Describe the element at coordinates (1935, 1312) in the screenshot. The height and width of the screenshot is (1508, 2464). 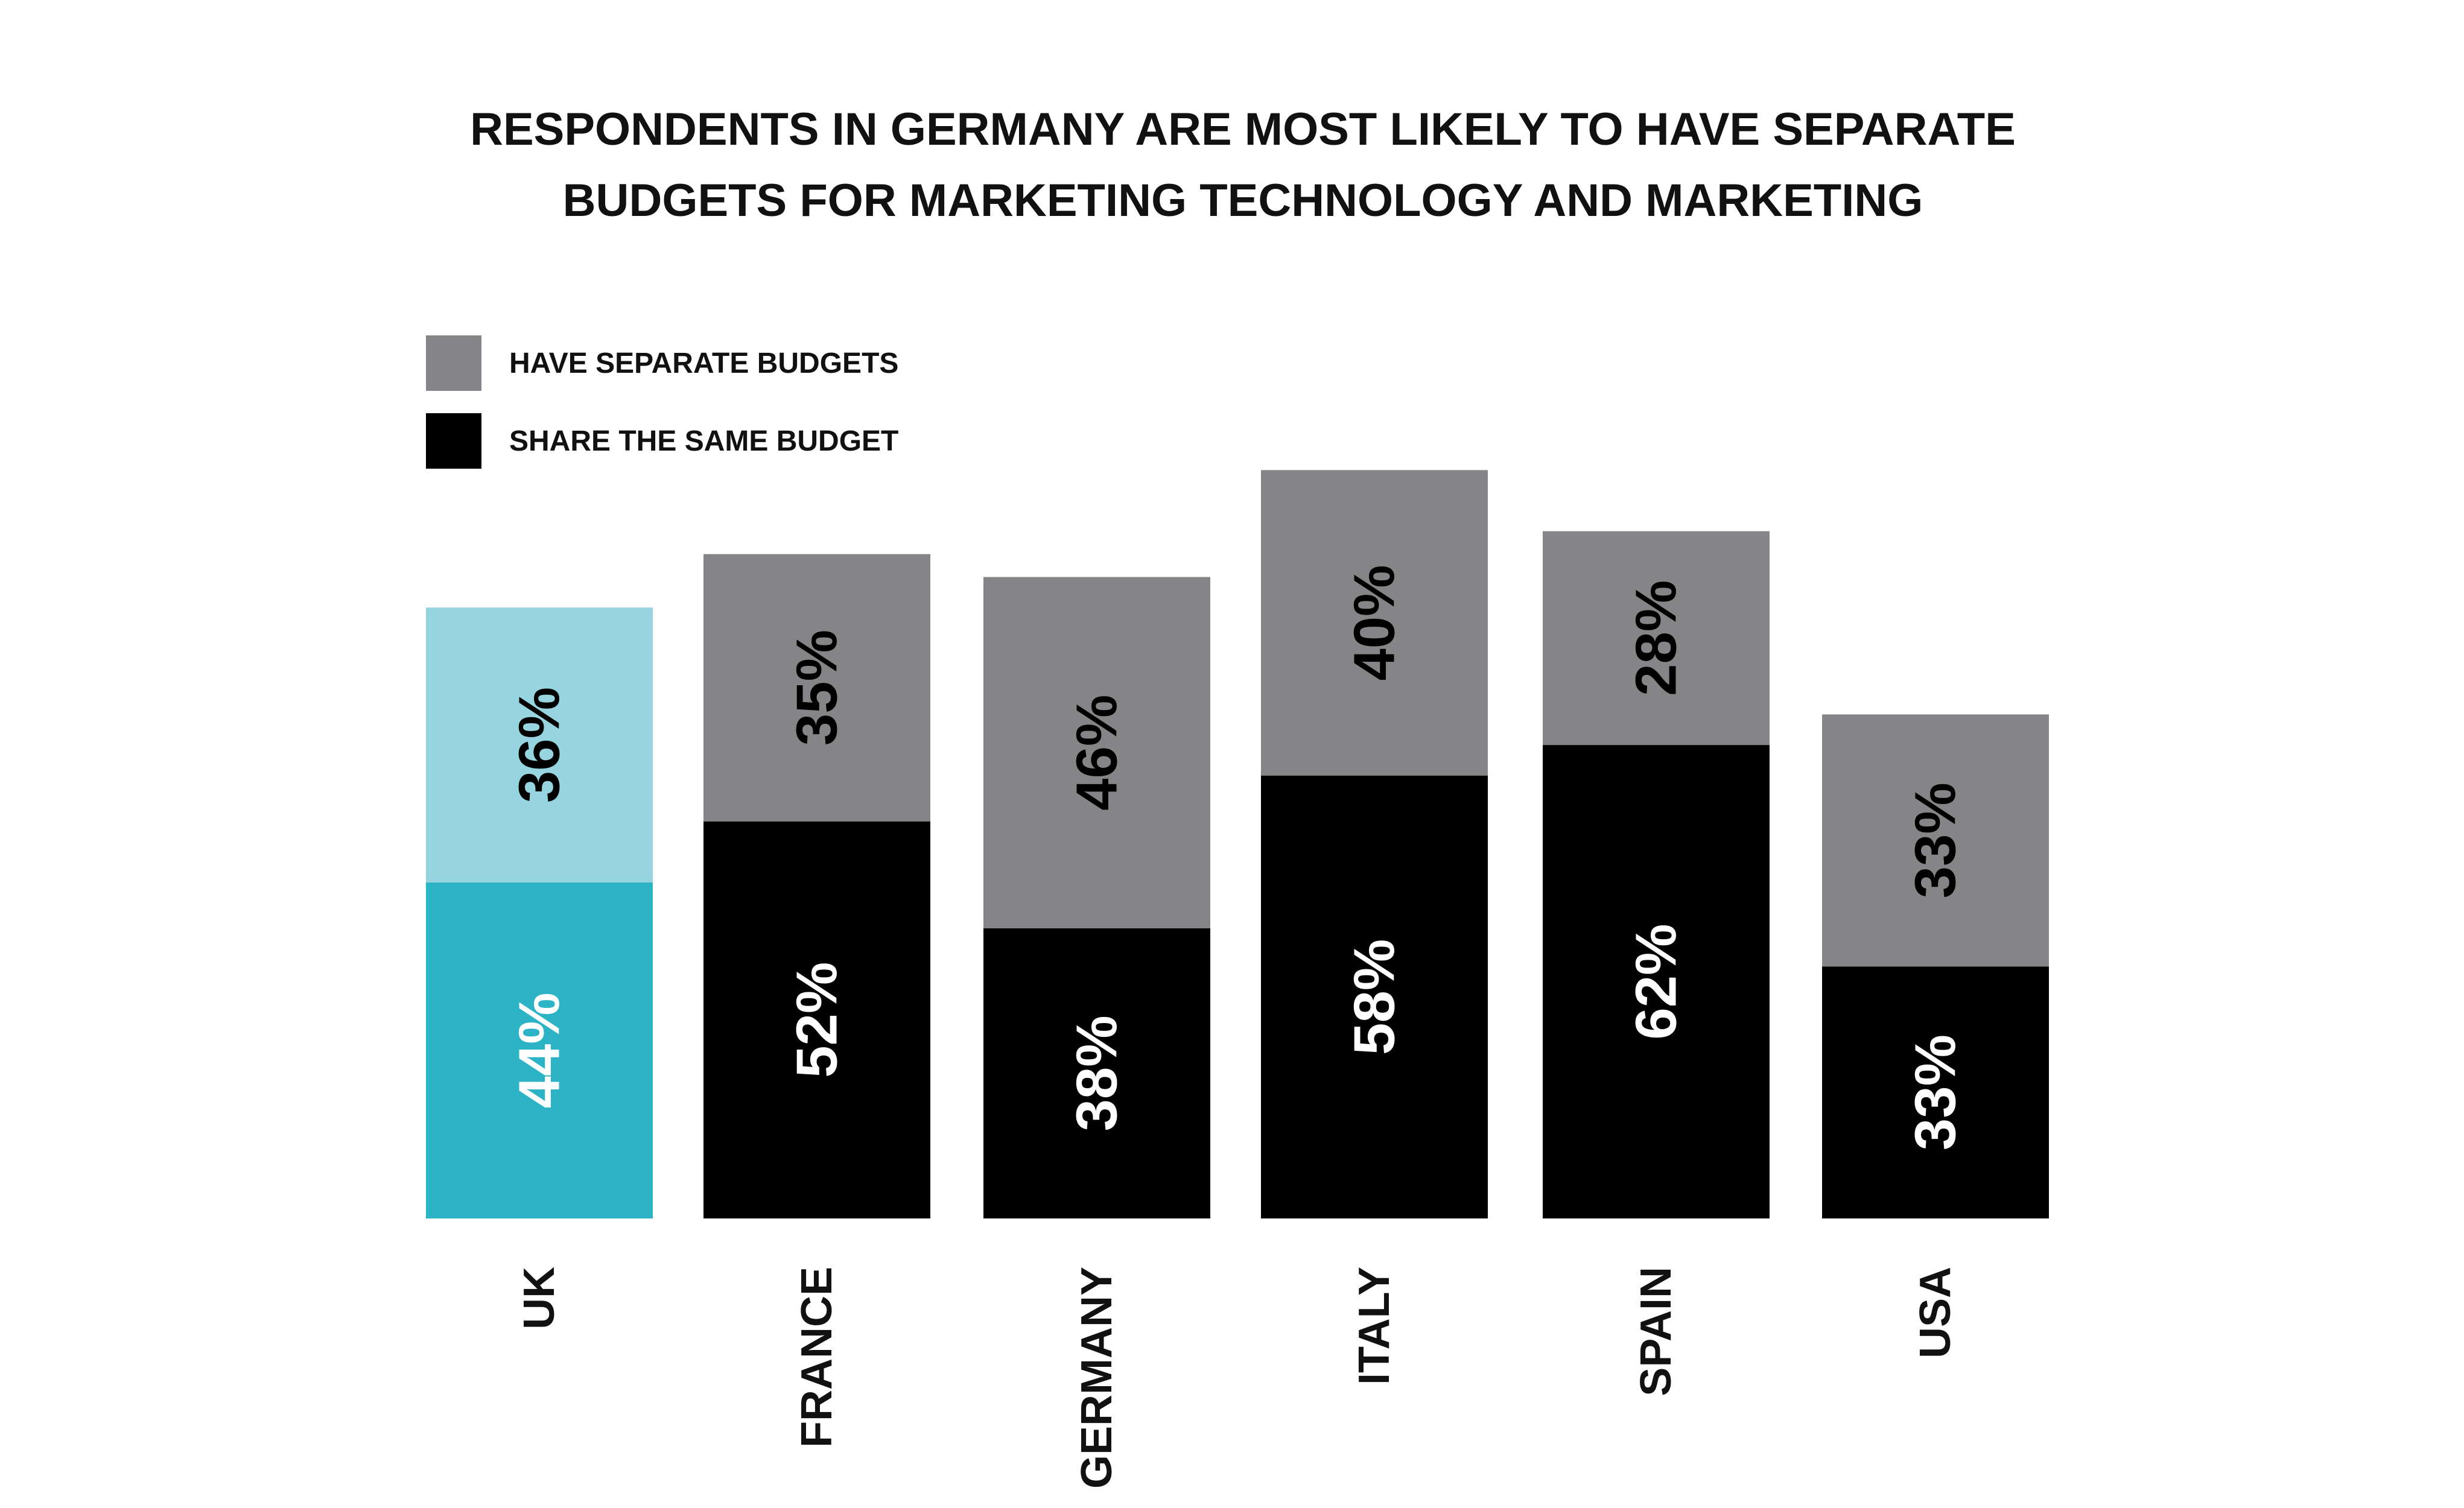
I see `category-label-usa: USA` at that location.